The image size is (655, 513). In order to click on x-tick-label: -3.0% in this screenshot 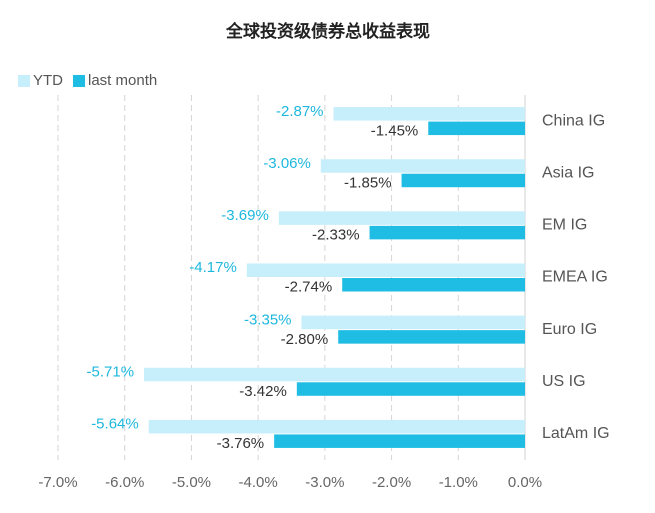, I will do `click(324, 482)`.